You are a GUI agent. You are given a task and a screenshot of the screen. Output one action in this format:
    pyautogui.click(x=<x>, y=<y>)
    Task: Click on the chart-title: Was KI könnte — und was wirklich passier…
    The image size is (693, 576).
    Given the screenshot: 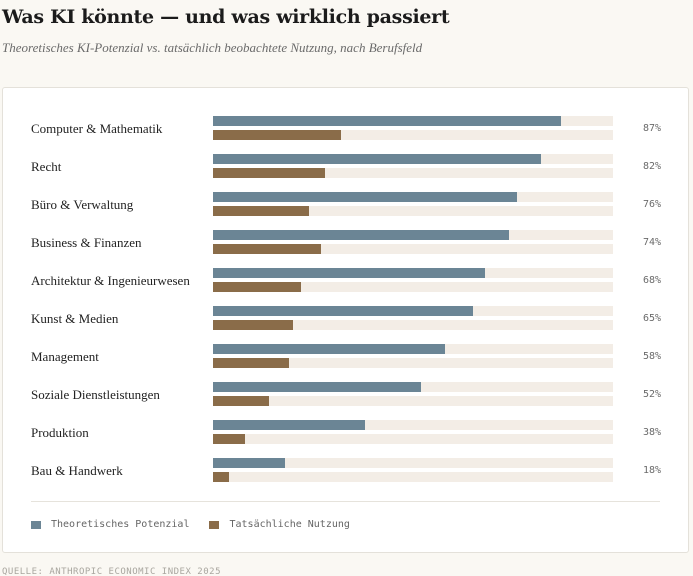 What is the action you would take?
    pyautogui.click(x=226, y=17)
    